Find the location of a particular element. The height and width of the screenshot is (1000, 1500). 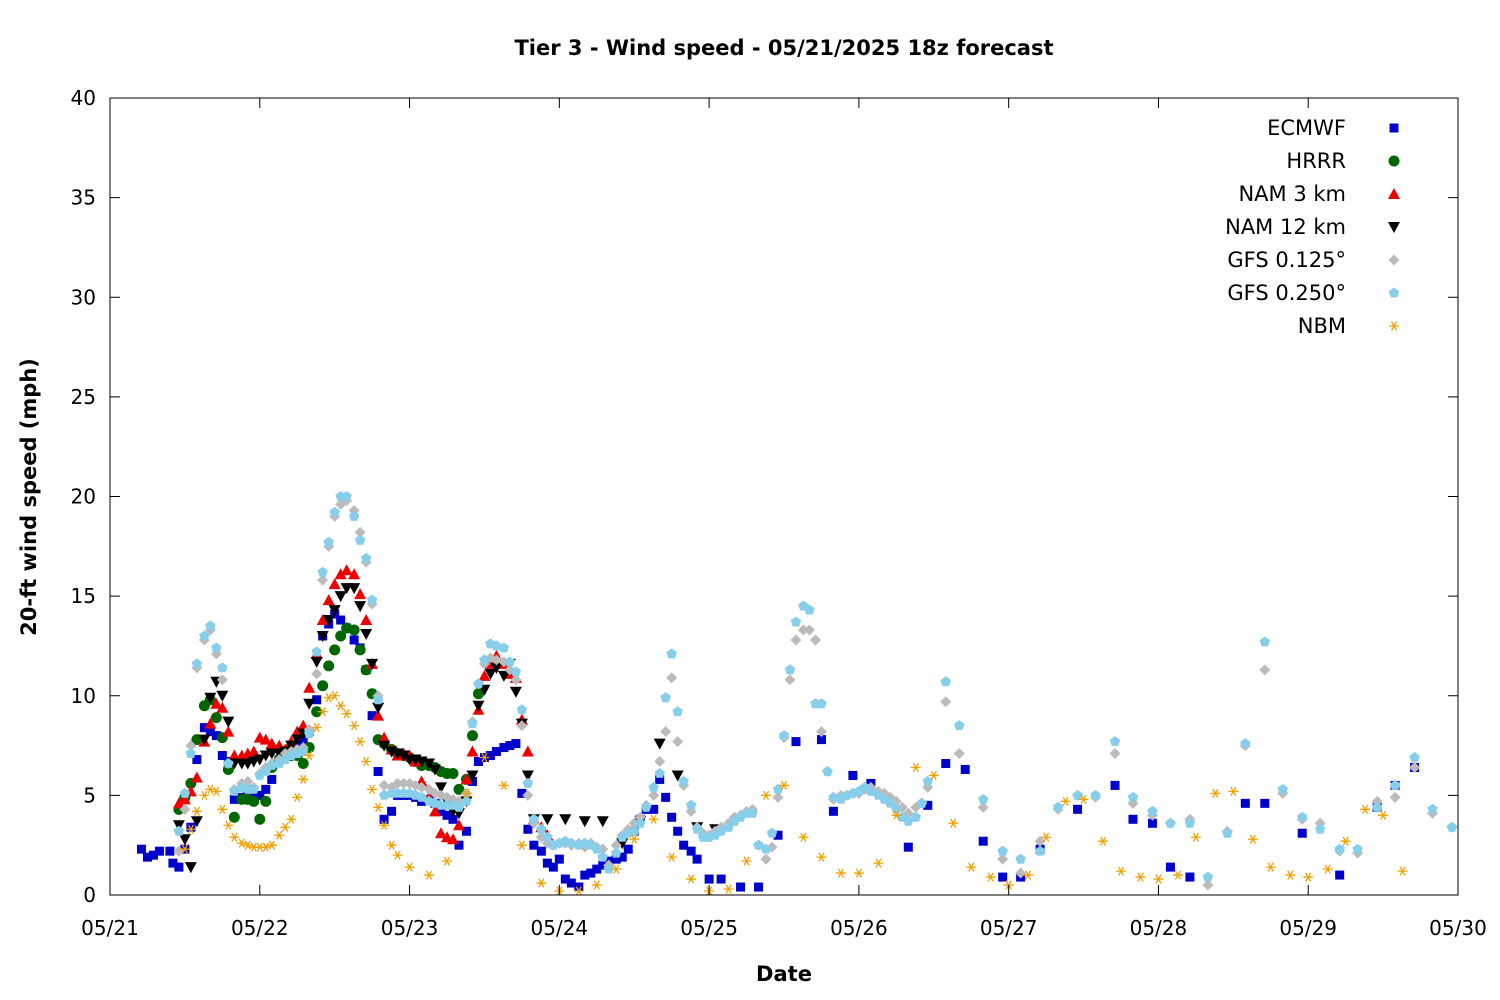

x-tick-label: 05/21 is located at coordinates (110, 928).